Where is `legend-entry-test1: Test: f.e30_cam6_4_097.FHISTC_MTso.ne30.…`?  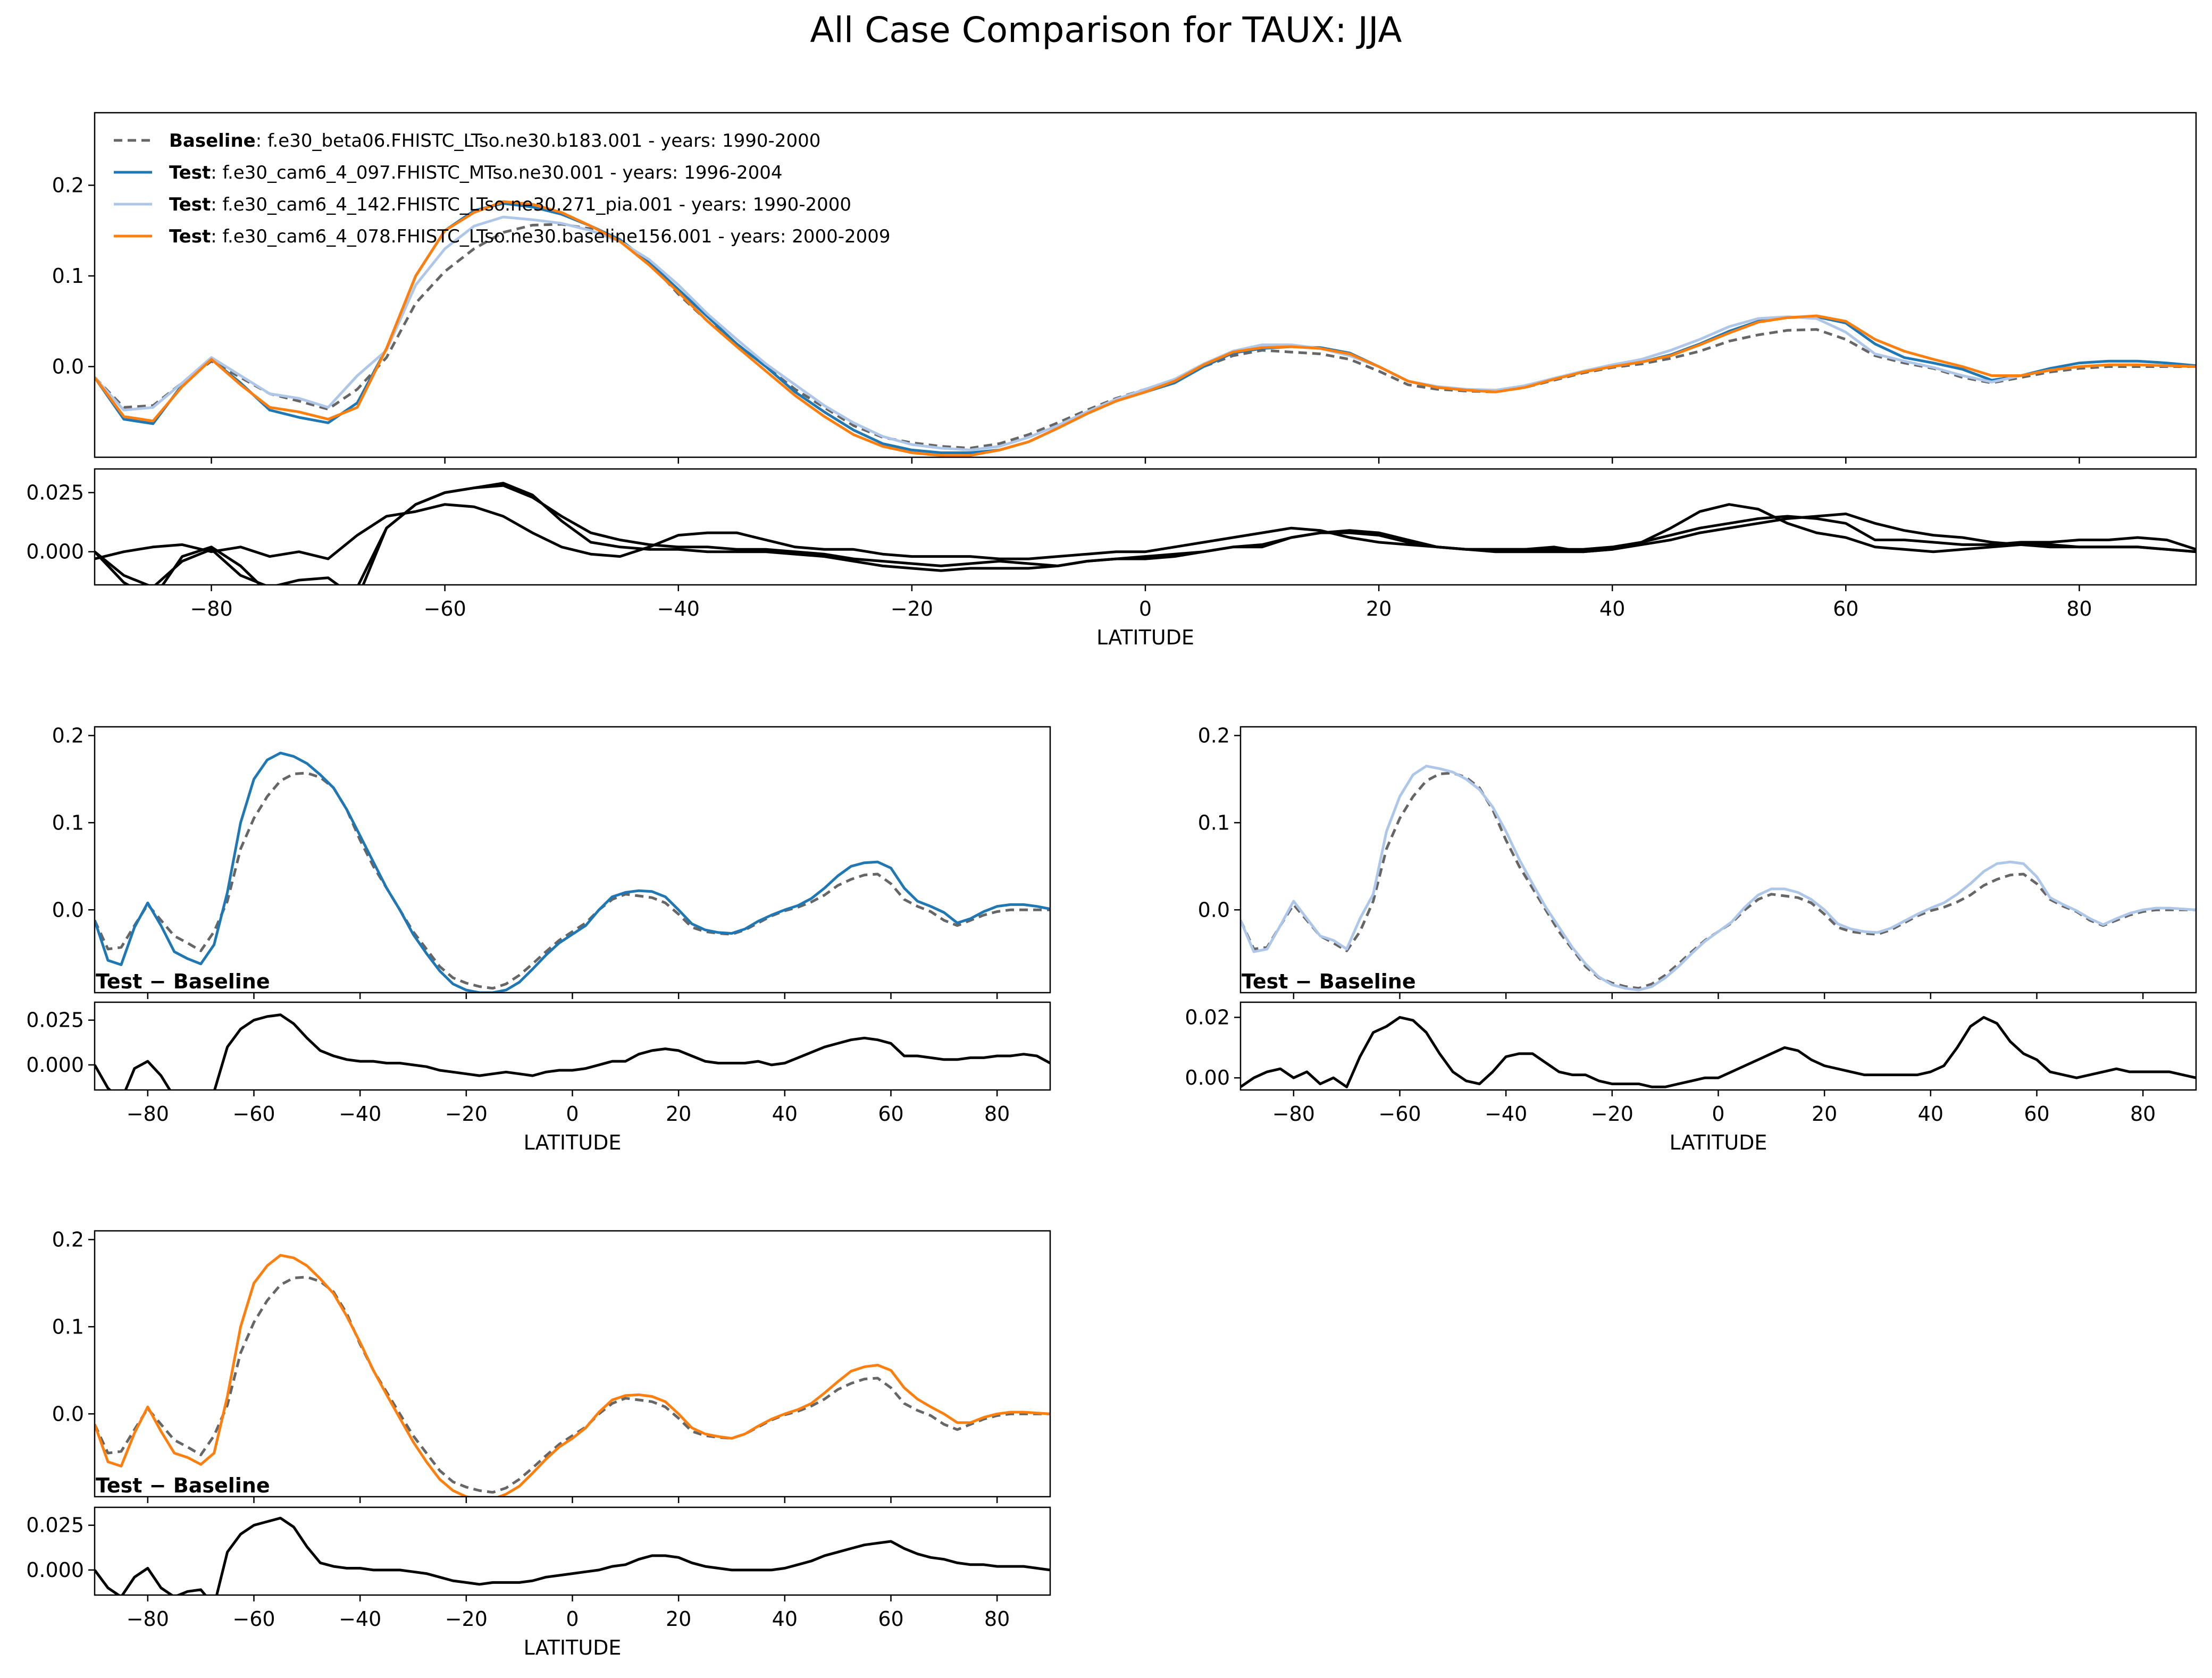 legend-entry-test1: Test: f.e30_cam6_4_097.FHISTC_MTso.ne30.… is located at coordinates (476, 172).